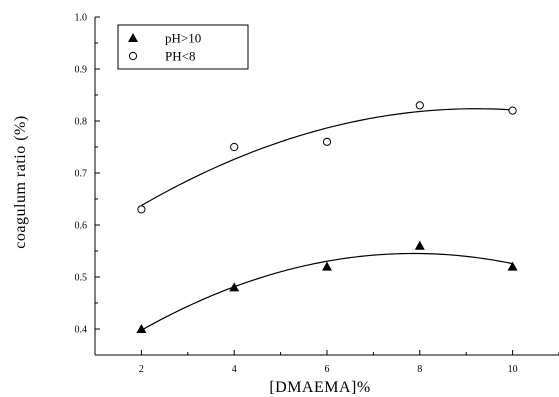  What do you see at coordinates (81, 70) in the screenshot?
I see `y-tick-label: 0.9` at bounding box center [81, 70].